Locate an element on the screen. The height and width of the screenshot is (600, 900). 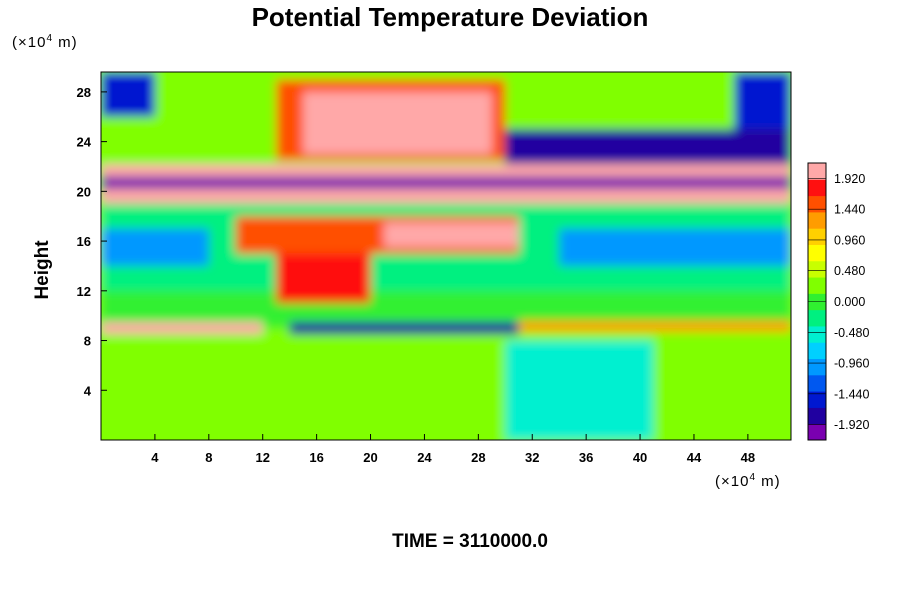
x-tick-label-8: 36 is located at coordinates (586, 457).